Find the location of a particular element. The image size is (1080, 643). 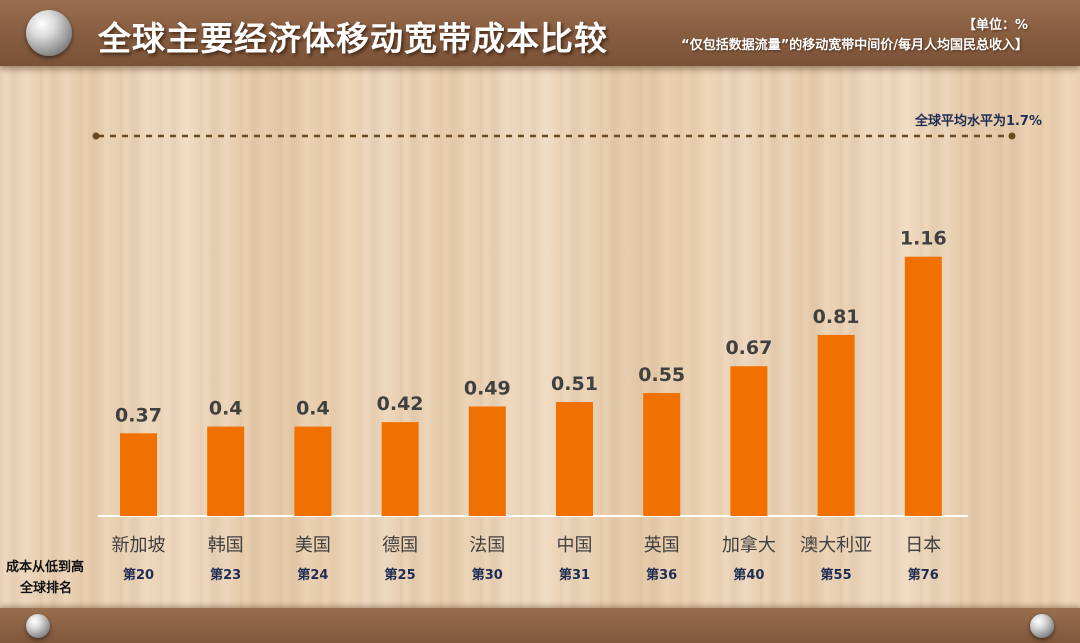

value-label-6: 0.55 is located at coordinates (661, 375).